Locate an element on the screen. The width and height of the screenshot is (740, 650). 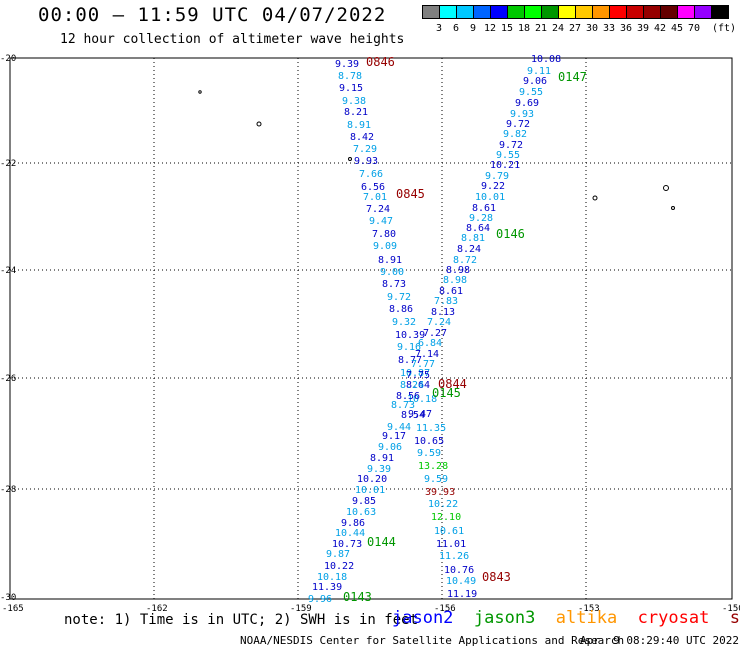
lat-label: -22 is located at coordinates (8, 164).